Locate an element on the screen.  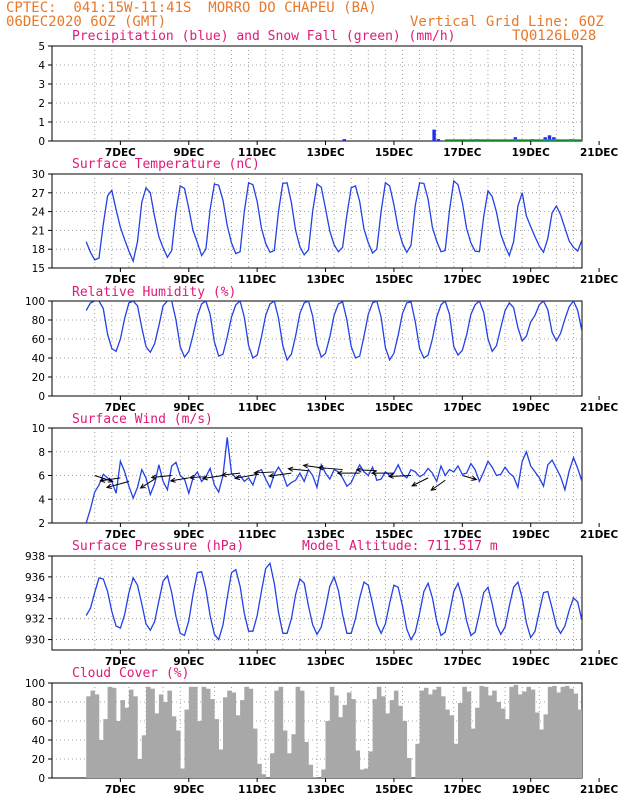
pressure-xtick-label: 7DEC is located at coordinates (120, 662).